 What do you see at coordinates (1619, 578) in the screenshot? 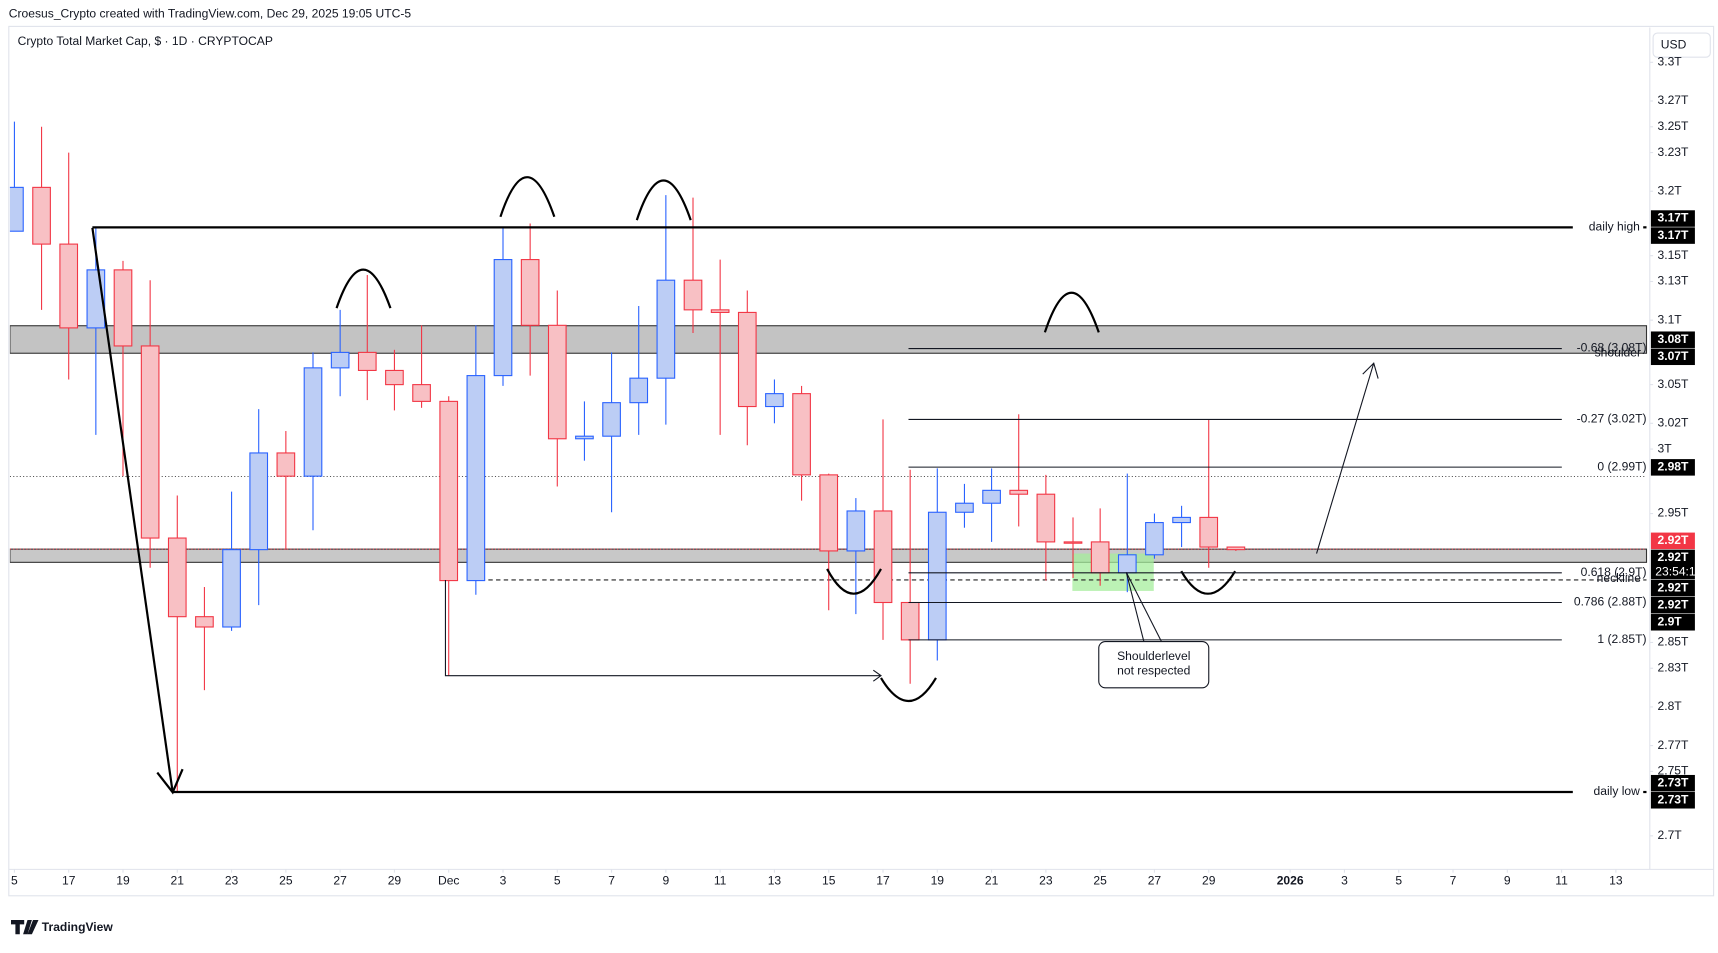
I see `neckline-label: neckline` at bounding box center [1619, 578].